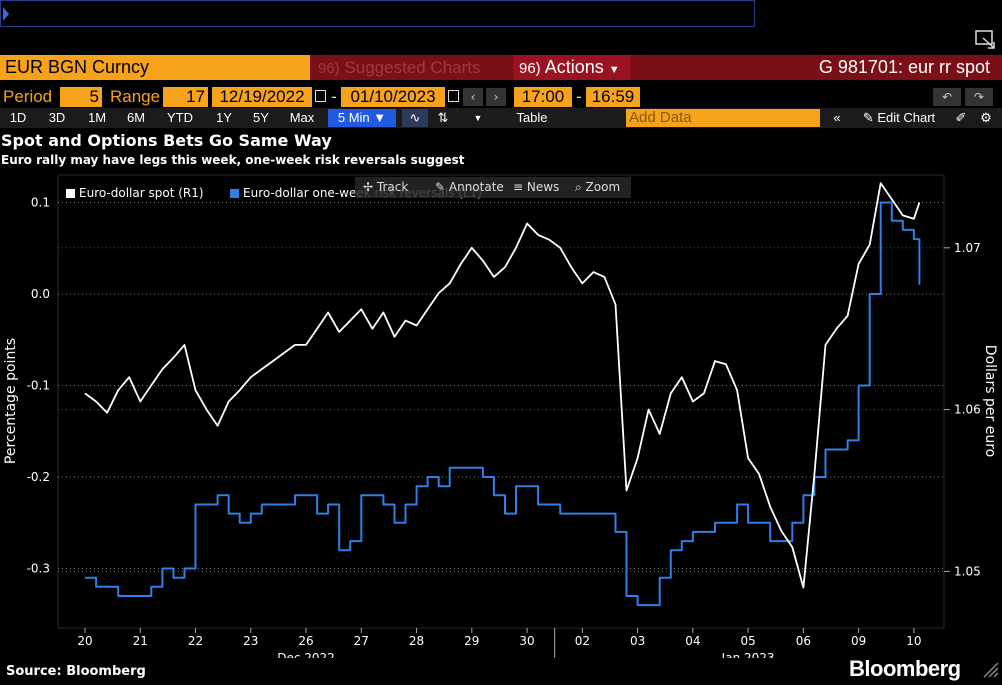 This screenshot has height=685, width=1002. I want to click on track-label: Track, so click(392, 187).